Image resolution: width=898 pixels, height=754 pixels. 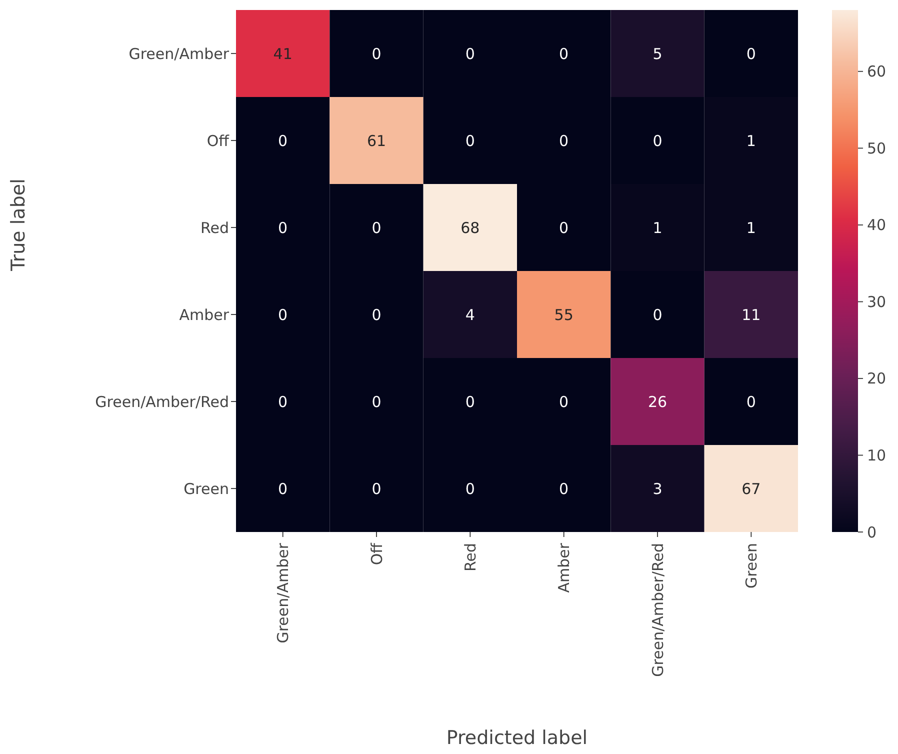 I want to click on data-label: 11, so click(x=751, y=315).